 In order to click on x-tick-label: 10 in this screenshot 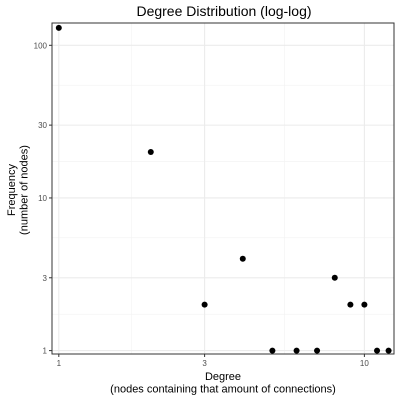, I will do `click(364, 363)`.